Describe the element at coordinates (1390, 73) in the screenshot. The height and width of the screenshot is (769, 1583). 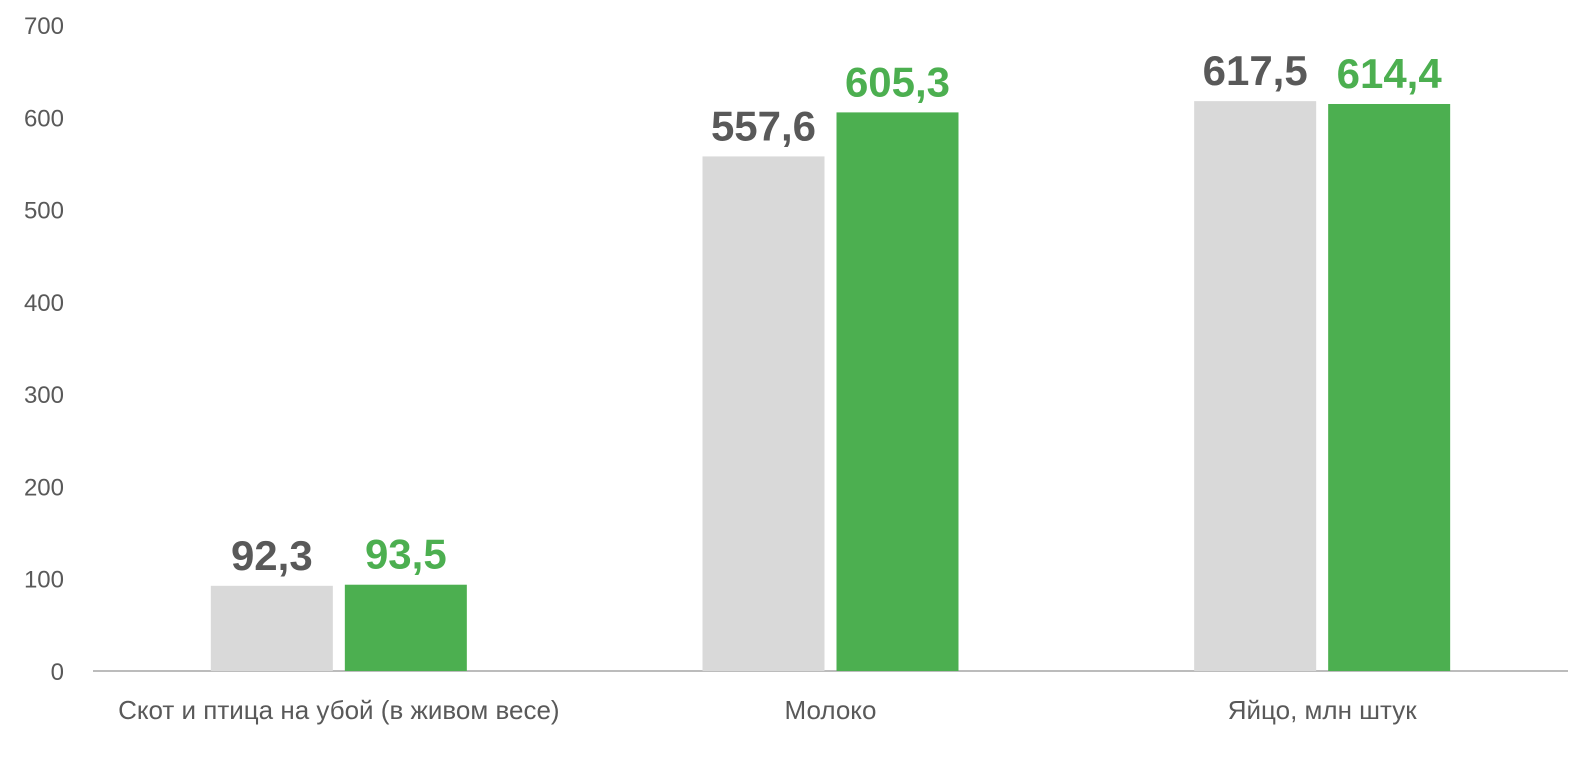
I see `value-label: 614,4` at that location.